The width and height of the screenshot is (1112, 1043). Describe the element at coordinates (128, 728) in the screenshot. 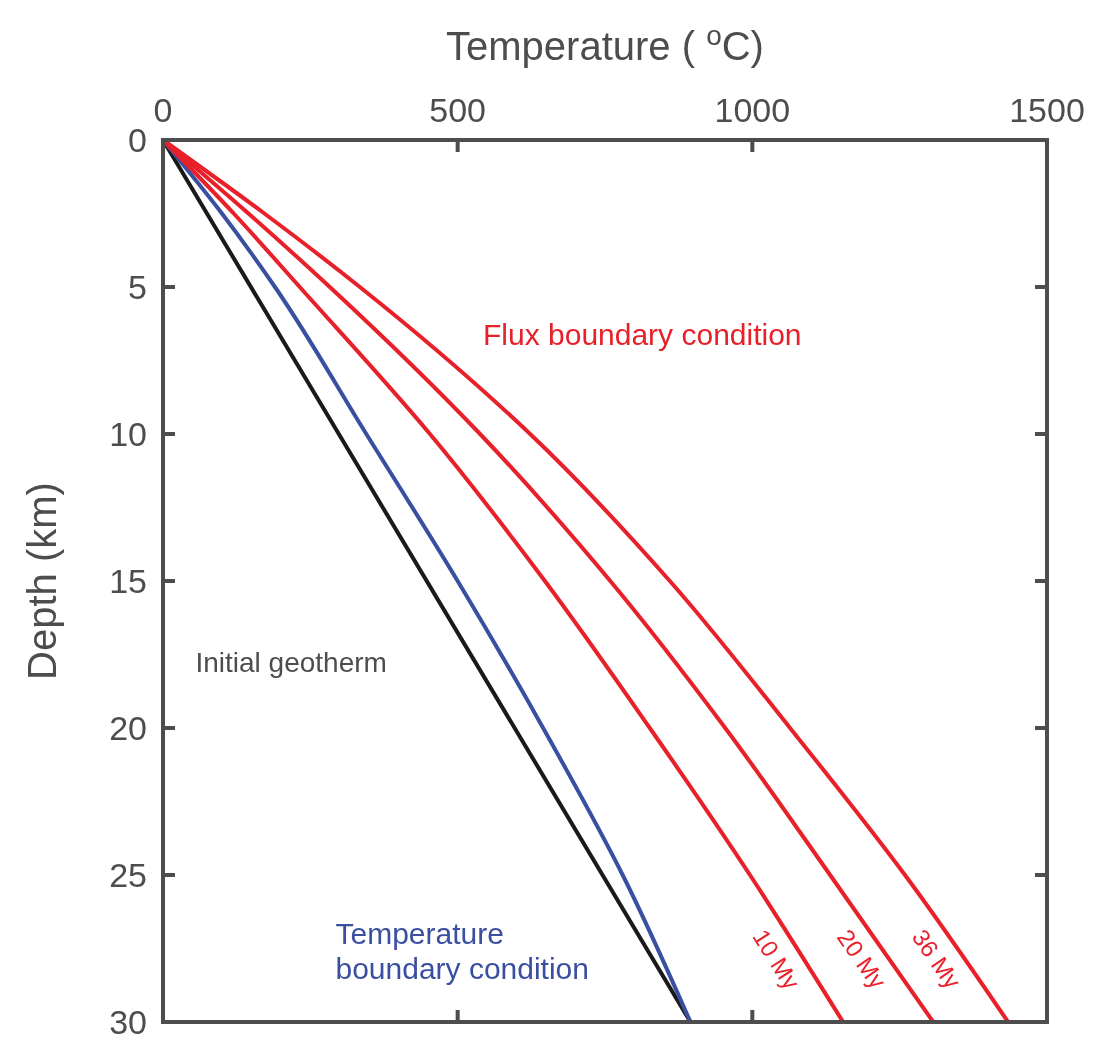

I see `y-tick-label: 20` at that location.